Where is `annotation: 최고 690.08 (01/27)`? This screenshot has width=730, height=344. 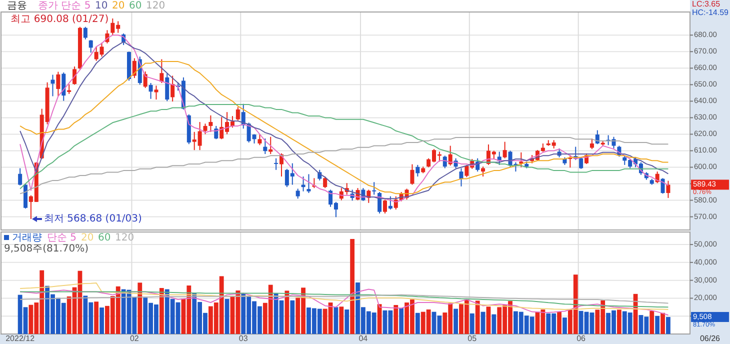
annotation: 최고 690.08 (01/27) is located at coordinates (59, 20).